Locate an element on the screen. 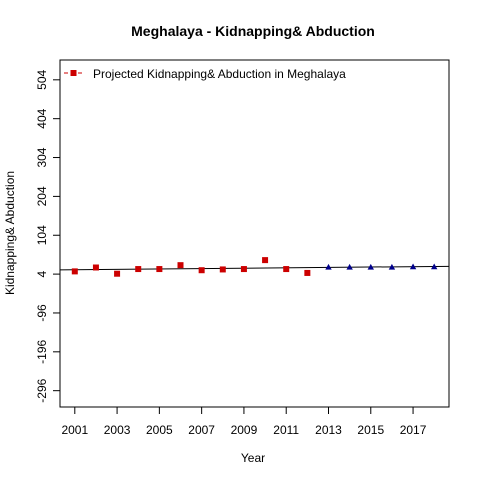  y-tick-label: -96 is located at coordinates (42, 313).